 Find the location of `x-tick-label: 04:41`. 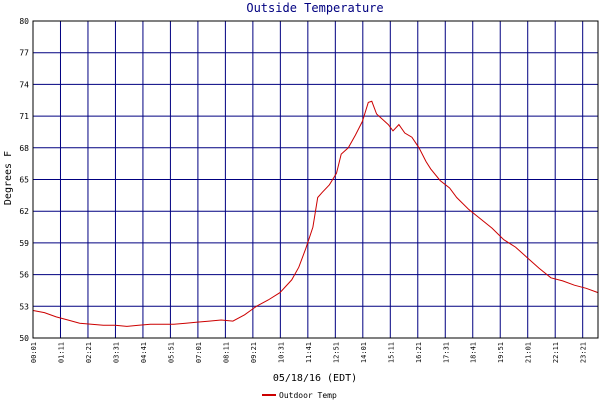

x-tick-label: 04:41 is located at coordinates (144, 352).